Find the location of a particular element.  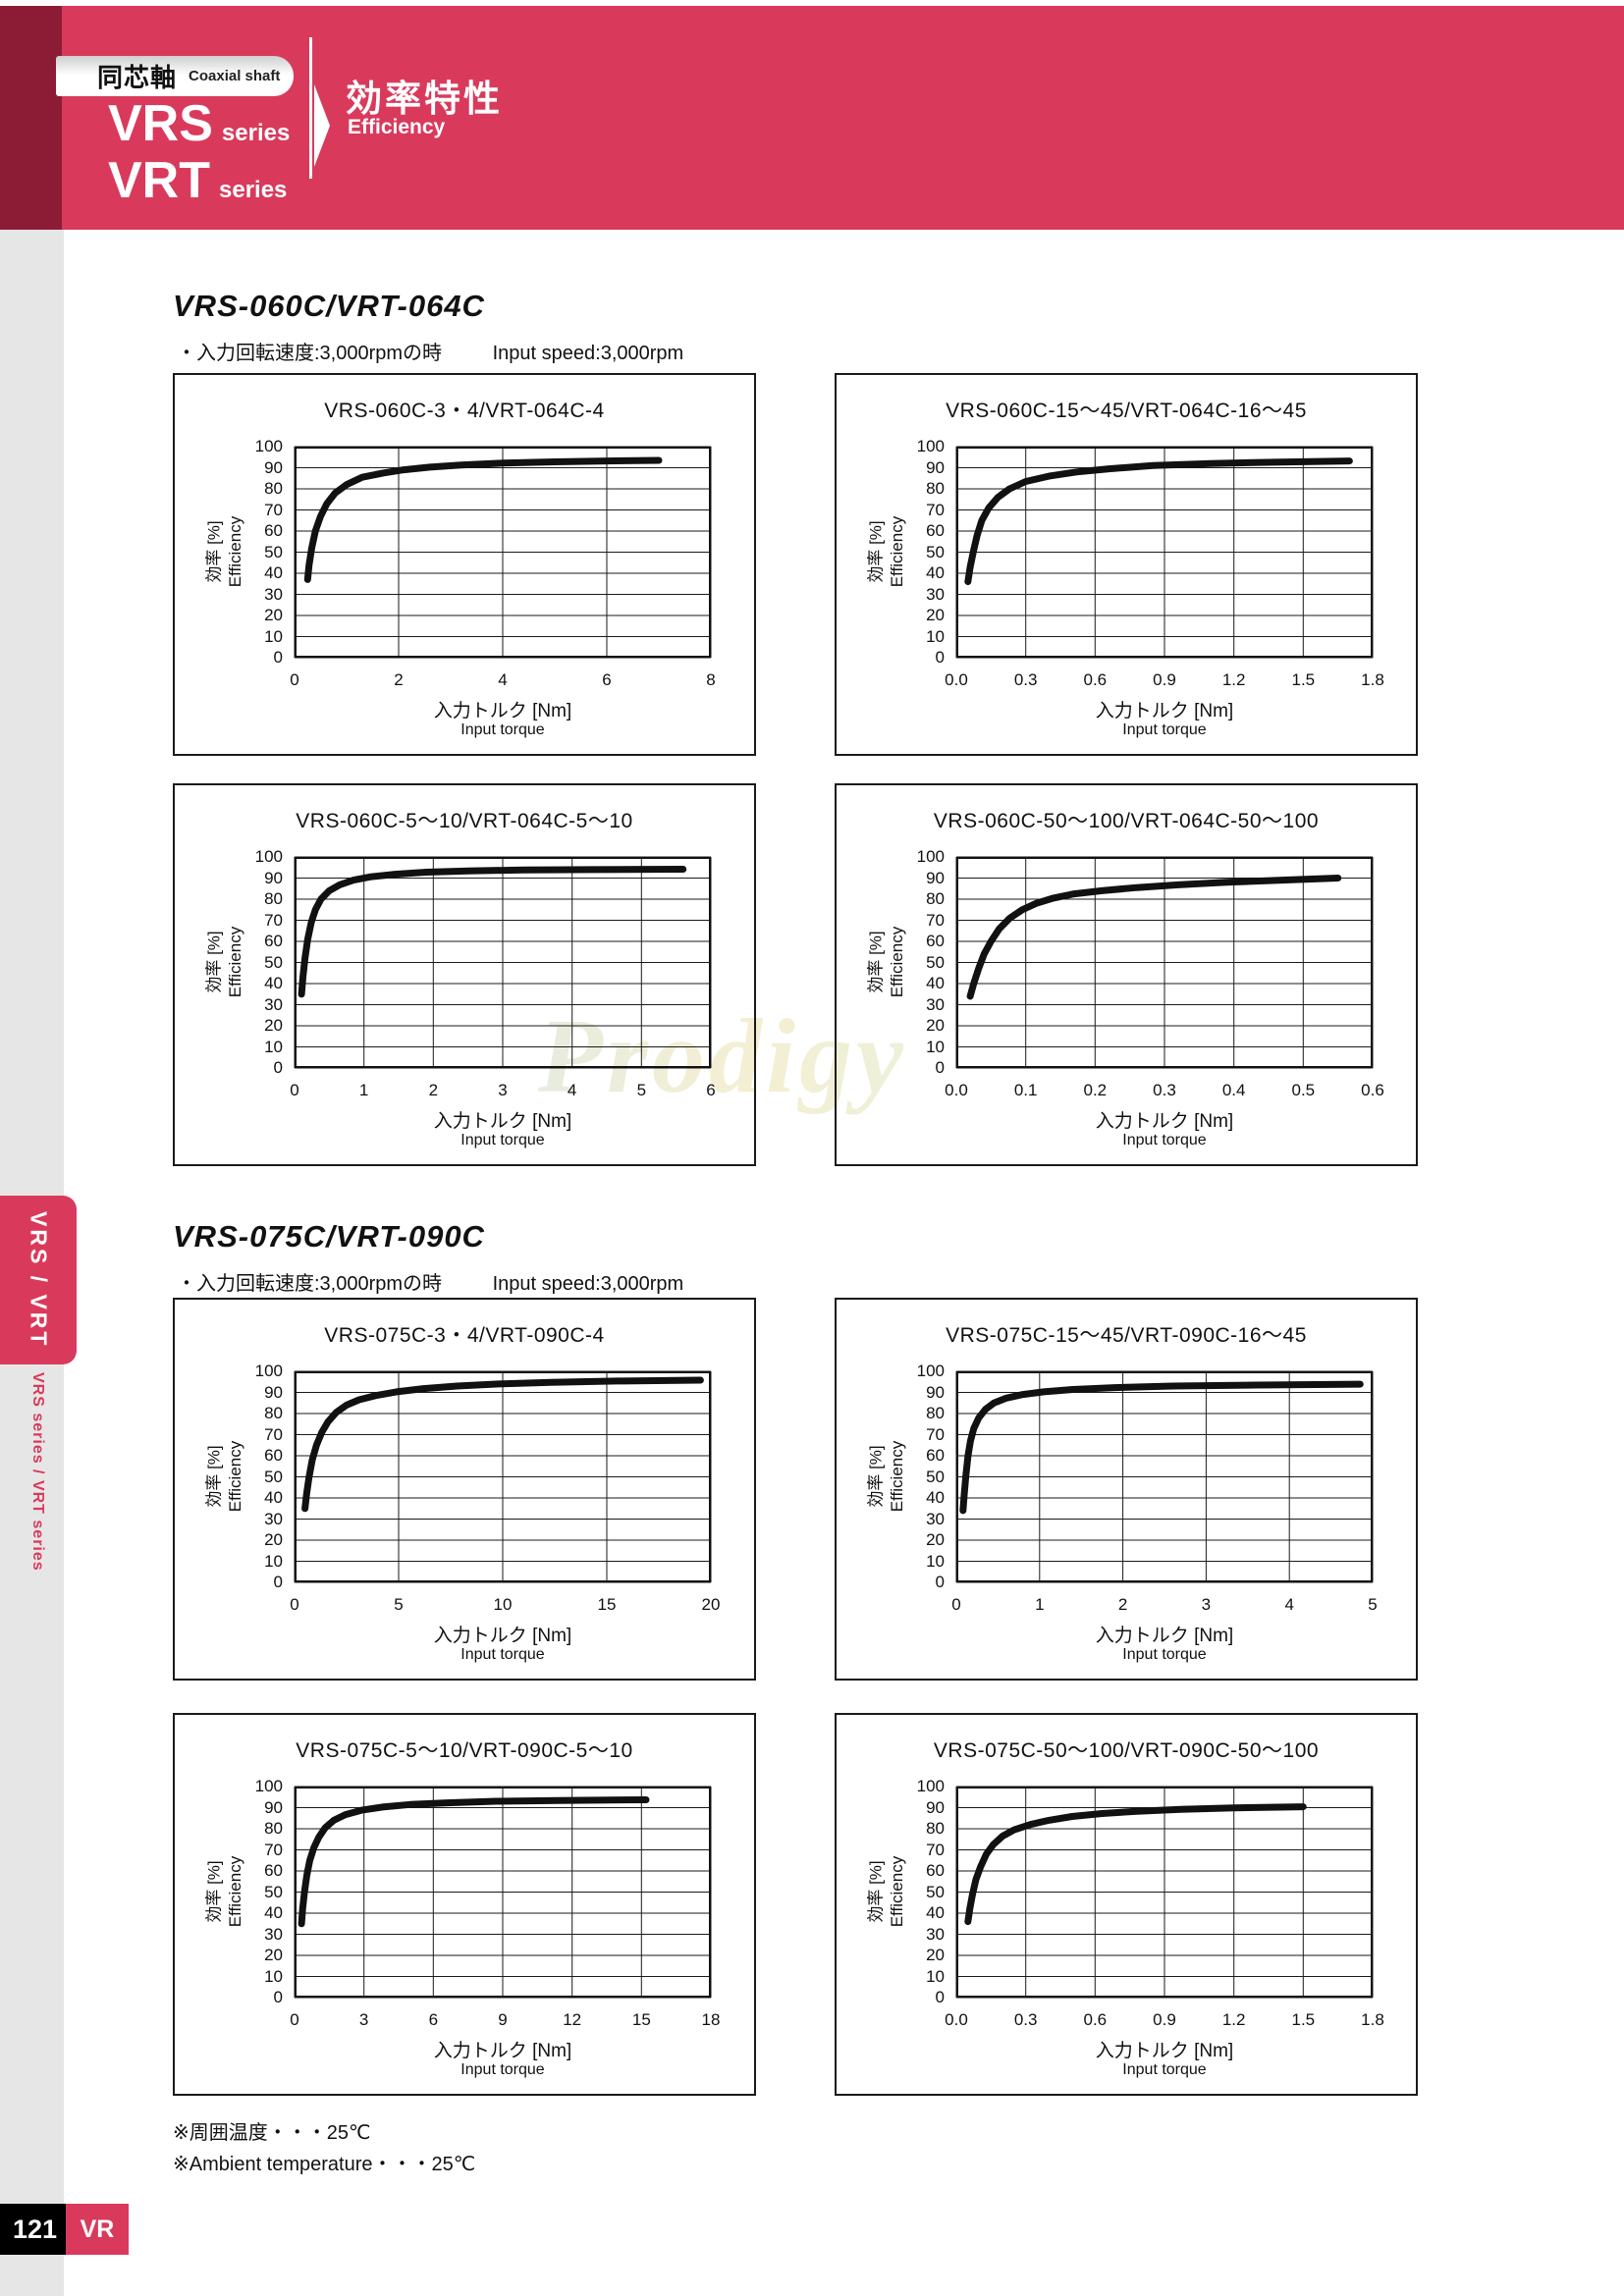

x-tick-label: 15 is located at coordinates (641, 2020).